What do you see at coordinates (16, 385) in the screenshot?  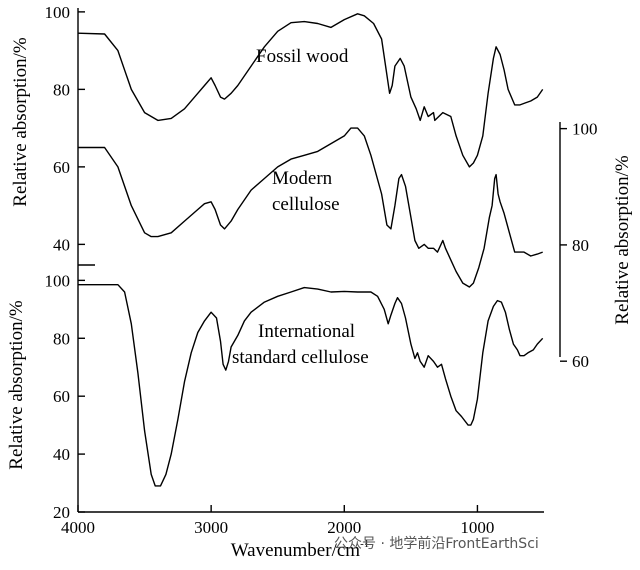 I see `lower-y-axis-title: Relative absorption/%` at bounding box center [16, 385].